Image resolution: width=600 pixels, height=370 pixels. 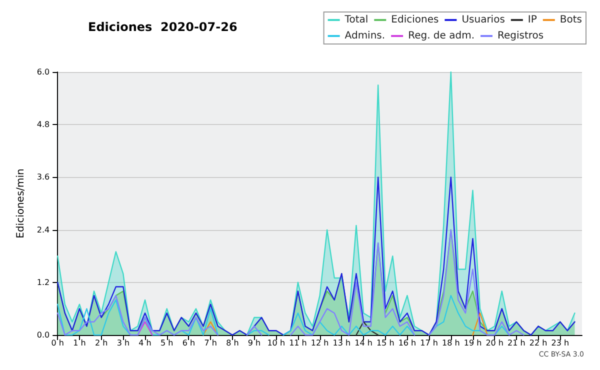 I want to click on y-tick-label: 6.0, so click(x=43, y=72).